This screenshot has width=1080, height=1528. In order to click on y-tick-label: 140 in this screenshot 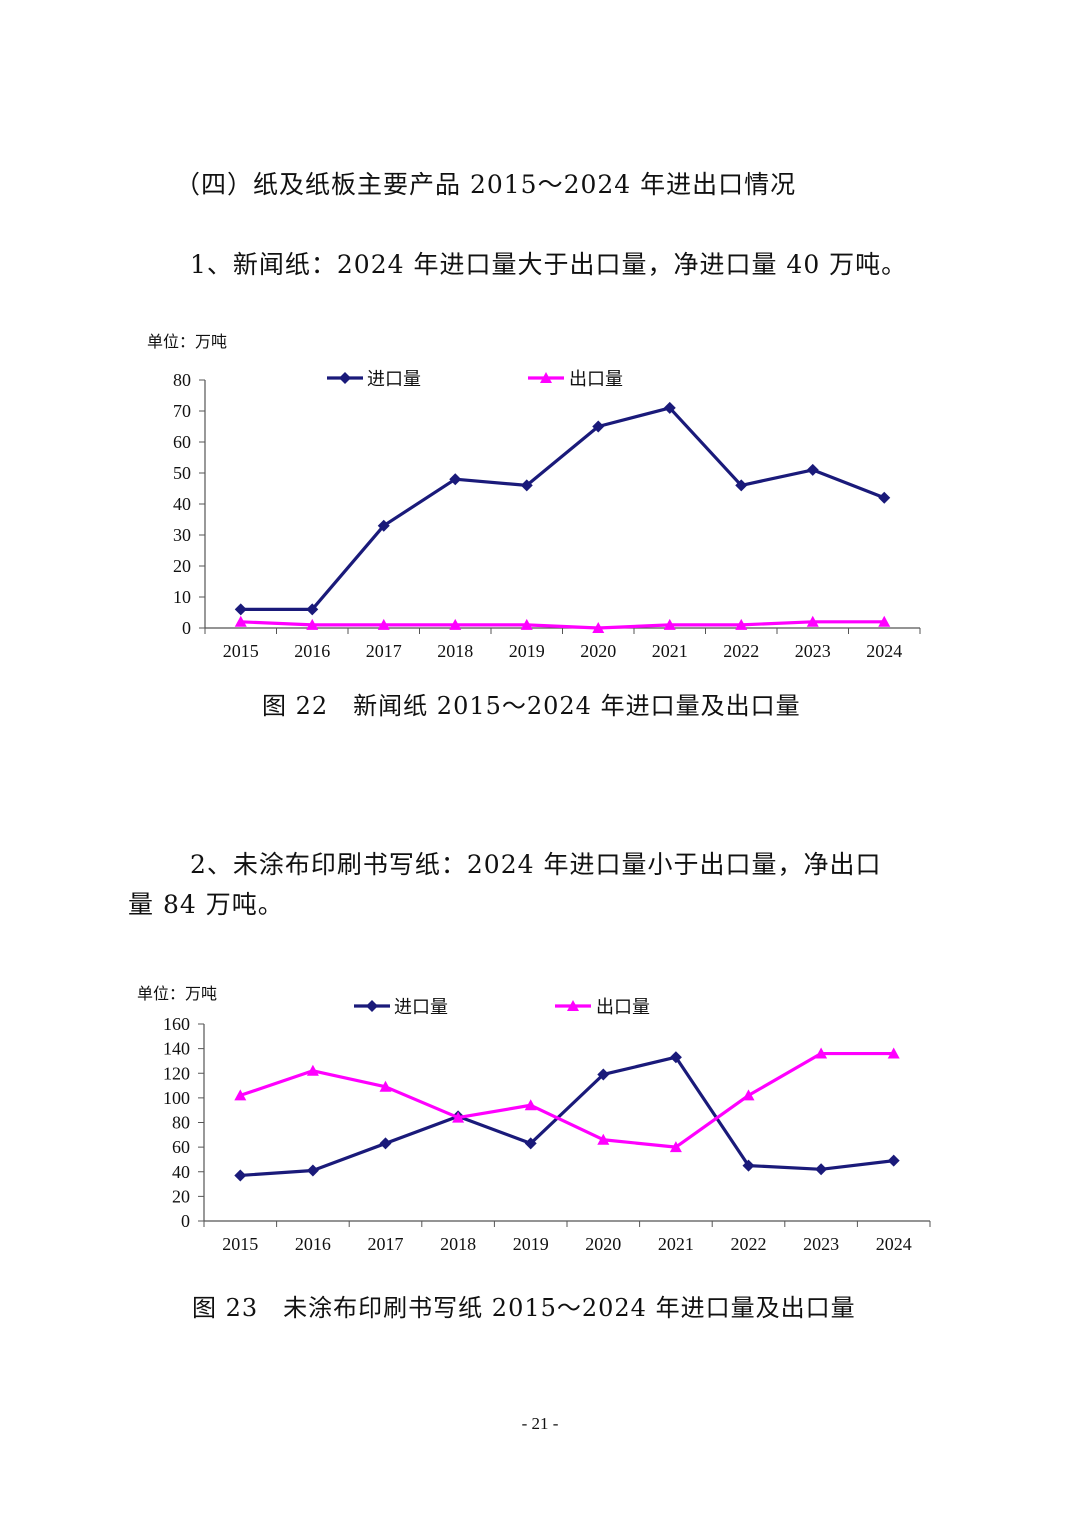, I will do `click(176, 1049)`.